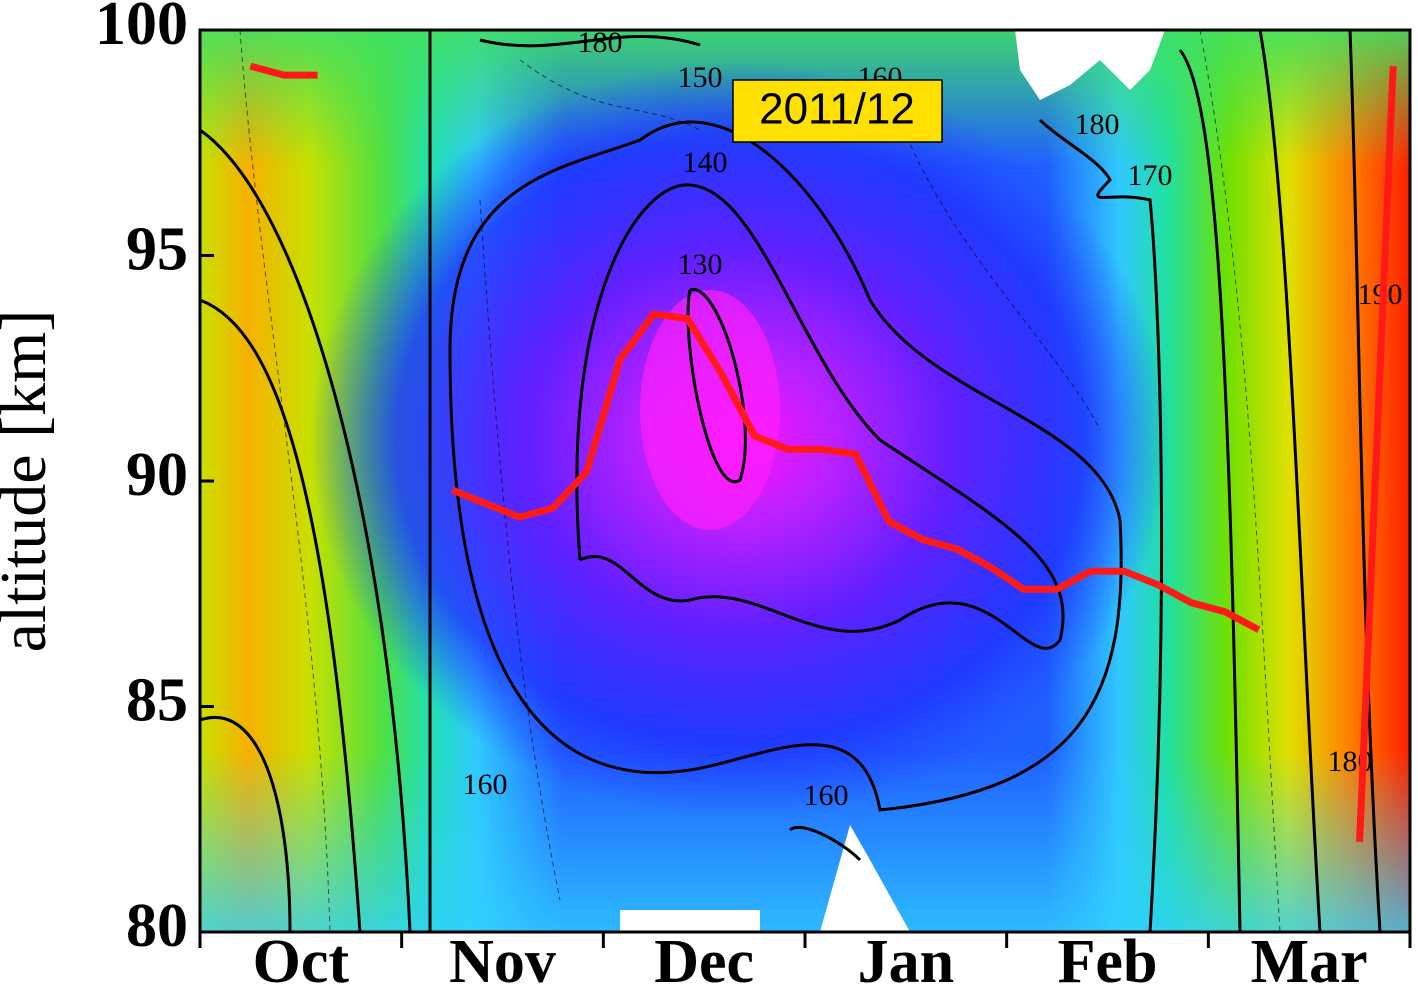 The width and height of the screenshot is (1418, 993). I want to click on y-axis-label: altitude [km], so click(30, 481).